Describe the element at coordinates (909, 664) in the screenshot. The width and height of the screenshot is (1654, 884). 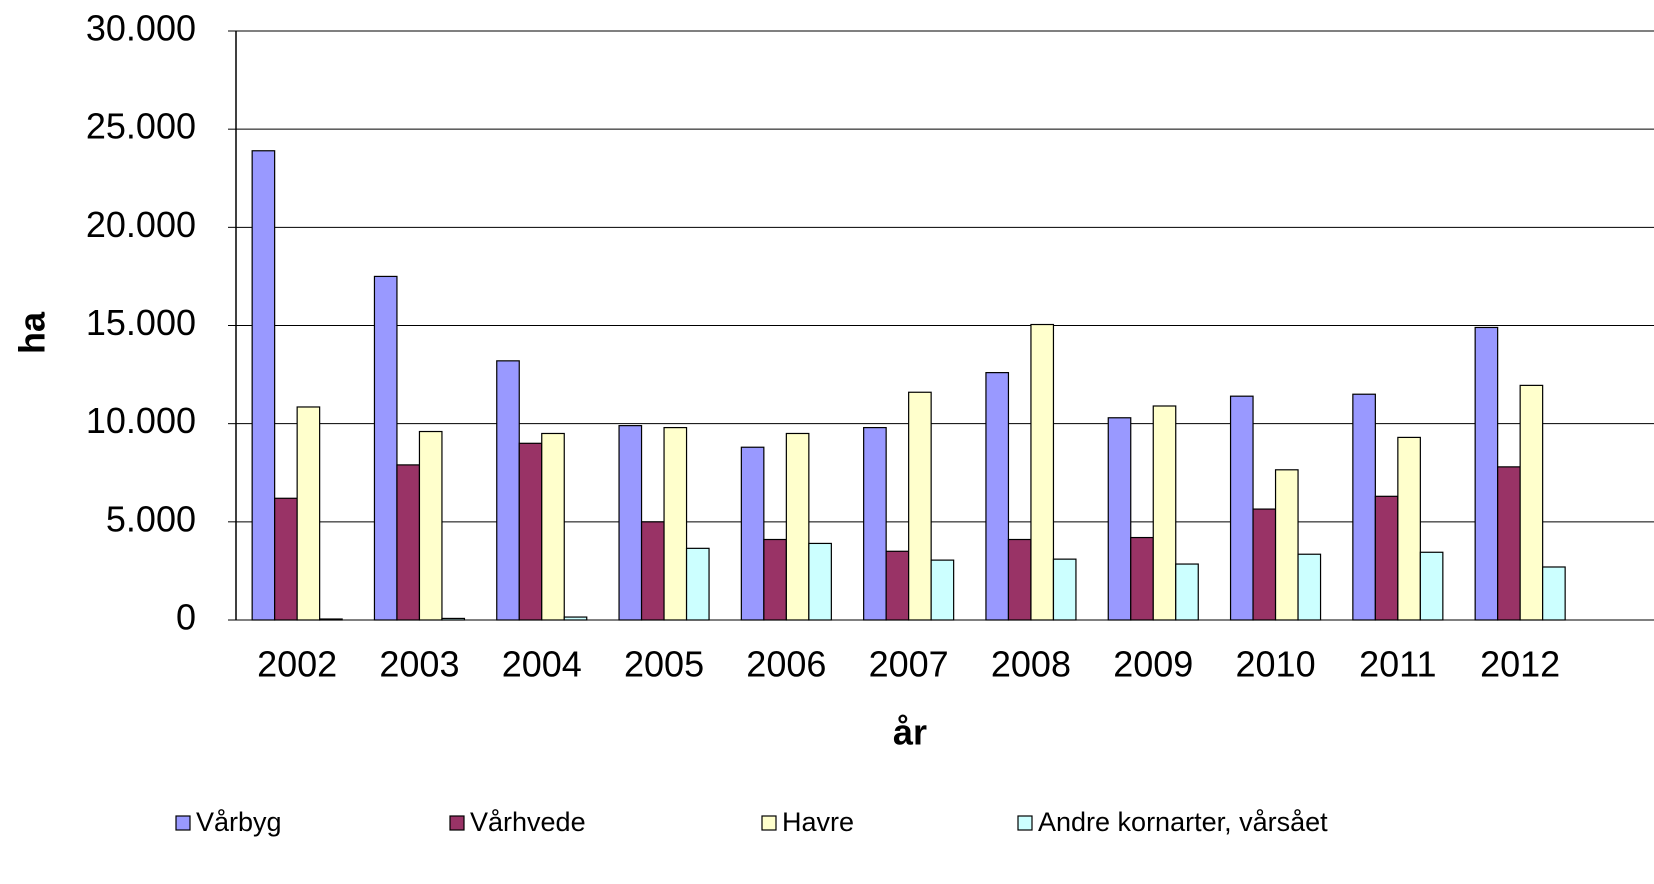
I see `x-tick-label: 2007` at that location.